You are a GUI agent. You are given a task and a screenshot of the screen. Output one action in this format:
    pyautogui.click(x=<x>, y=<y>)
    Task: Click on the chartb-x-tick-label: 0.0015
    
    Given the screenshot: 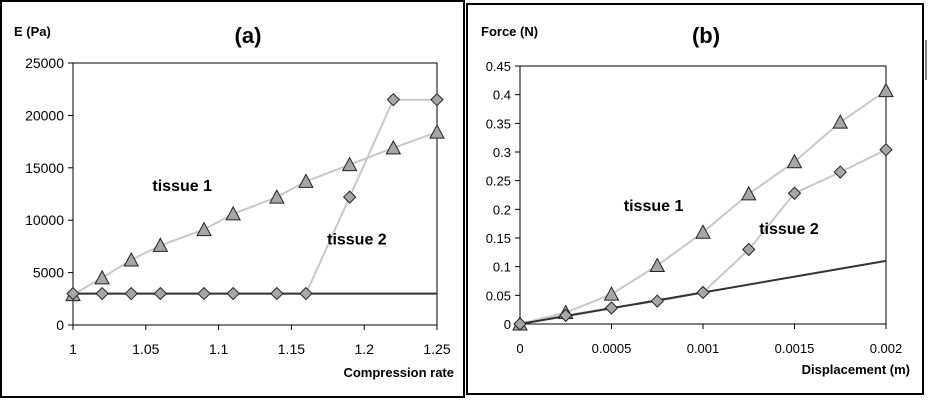 What is the action you would take?
    pyautogui.click(x=795, y=348)
    